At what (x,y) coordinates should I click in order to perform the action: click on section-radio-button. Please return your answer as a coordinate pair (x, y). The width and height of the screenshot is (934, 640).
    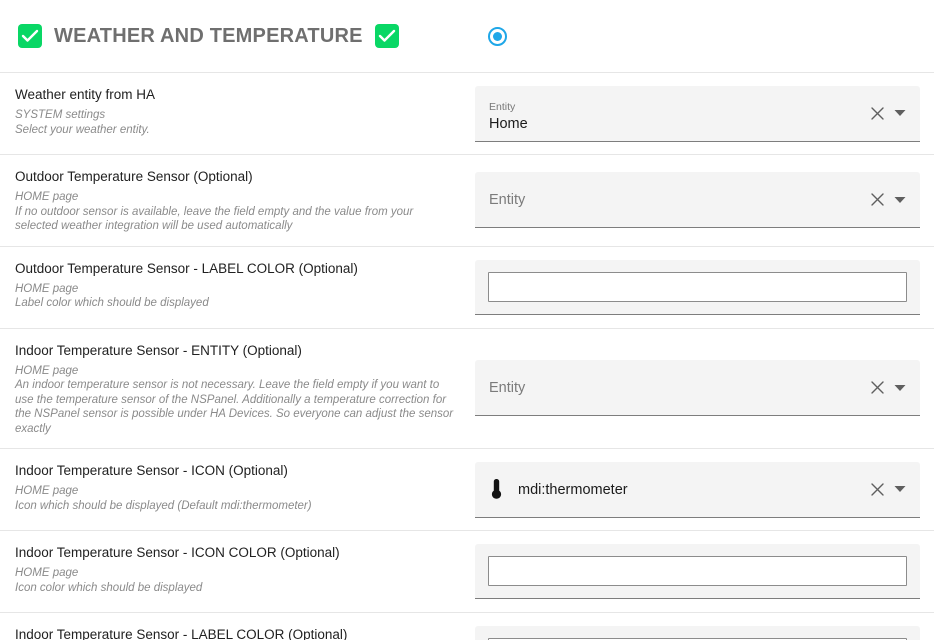
    Looking at the image, I should click on (498, 36).